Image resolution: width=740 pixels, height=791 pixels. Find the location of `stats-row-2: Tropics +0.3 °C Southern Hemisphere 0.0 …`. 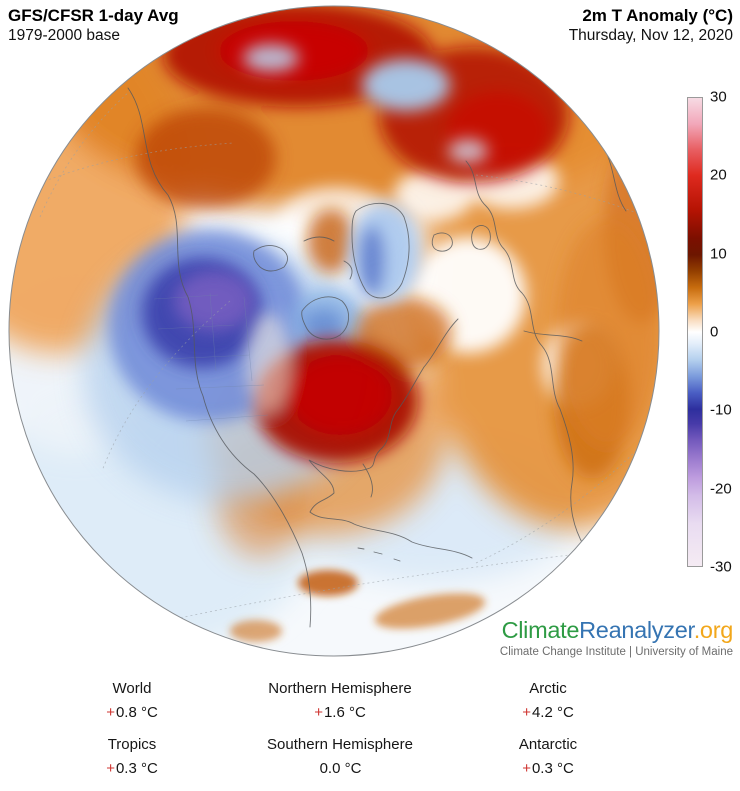

stats-row-2: Tropics +0.3 °C Southern Hemisphere 0.0 … is located at coordinates (340, 756).